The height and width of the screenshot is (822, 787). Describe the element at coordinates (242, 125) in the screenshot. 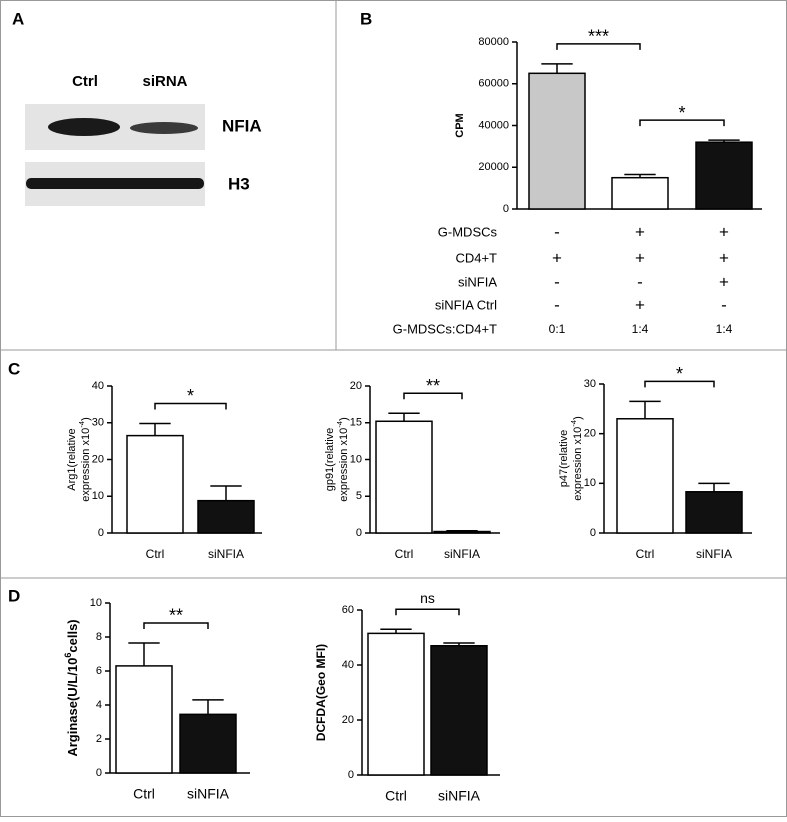

I see `band-label: NFIA` at that location.